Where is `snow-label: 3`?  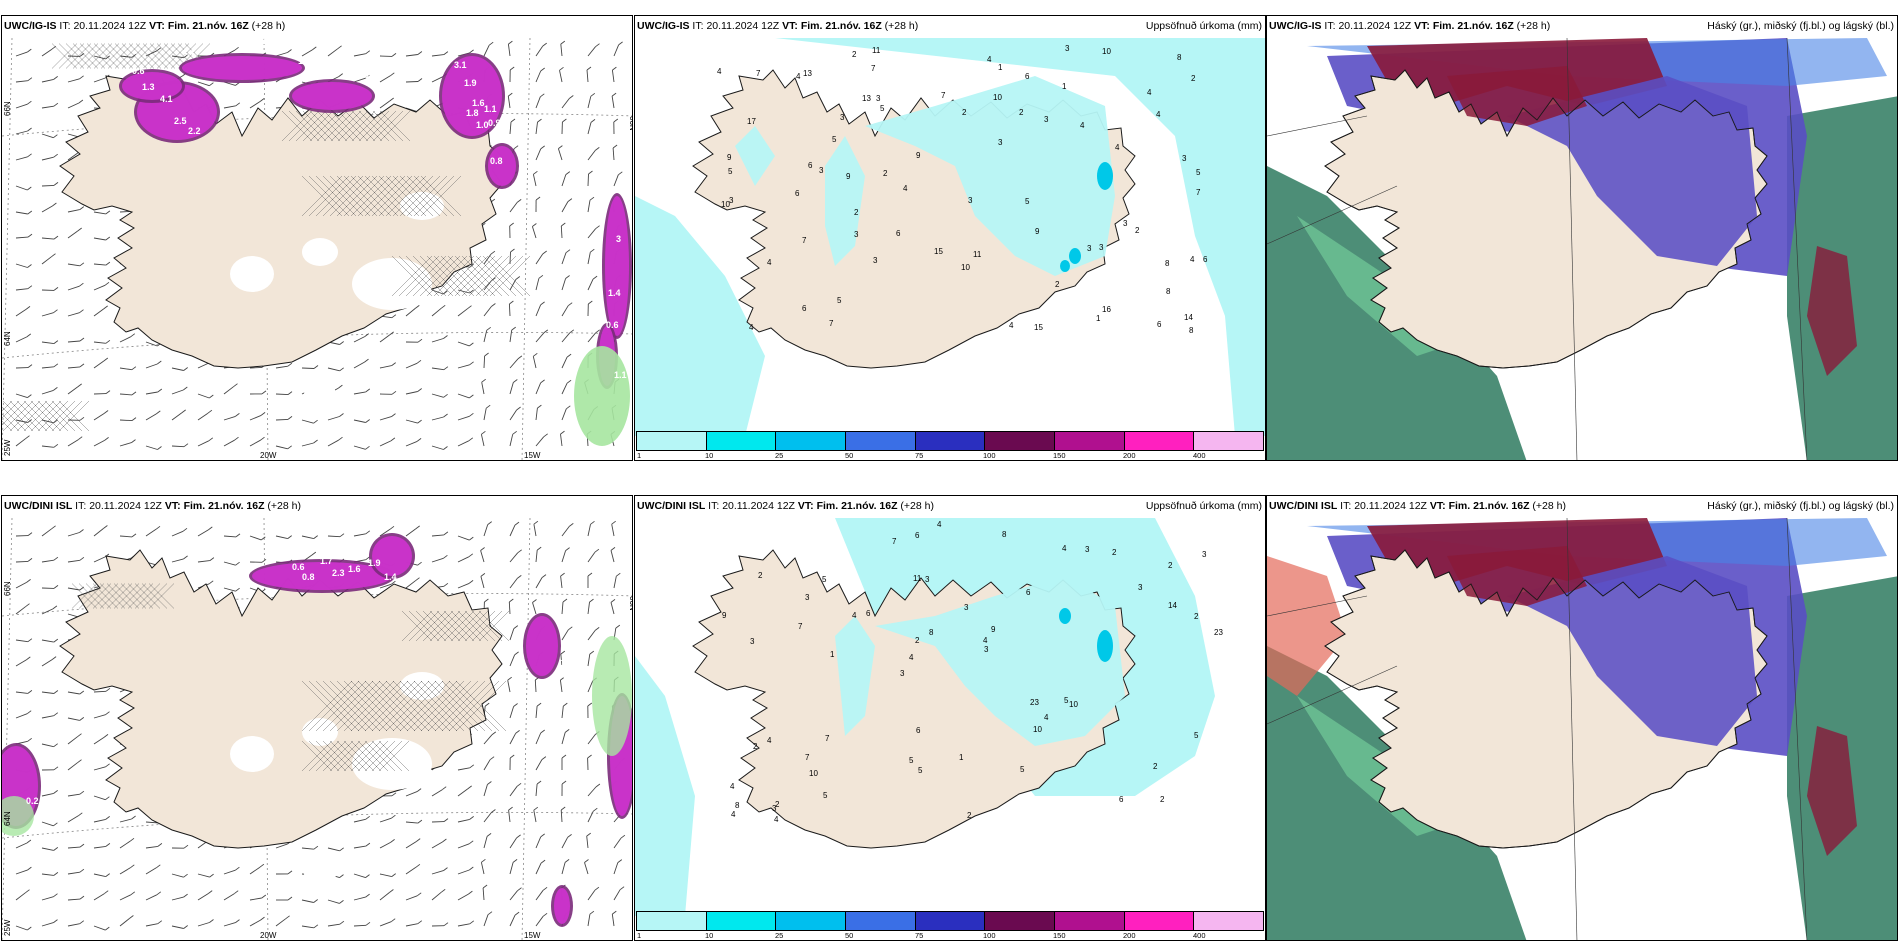
snow-label: 3 is located at coordinates (618, 239).